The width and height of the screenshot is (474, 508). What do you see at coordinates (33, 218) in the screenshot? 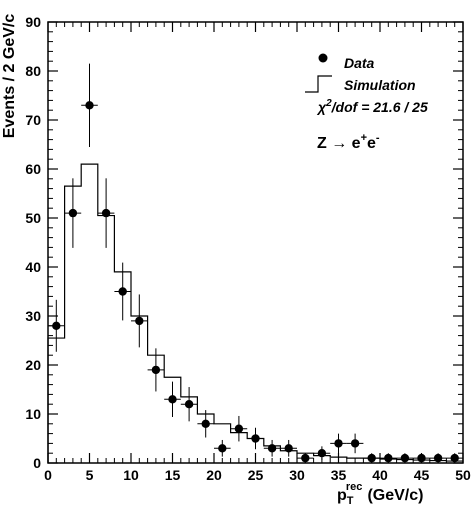
I see `y-tick-label: 50` at bounding box center [33, 218].